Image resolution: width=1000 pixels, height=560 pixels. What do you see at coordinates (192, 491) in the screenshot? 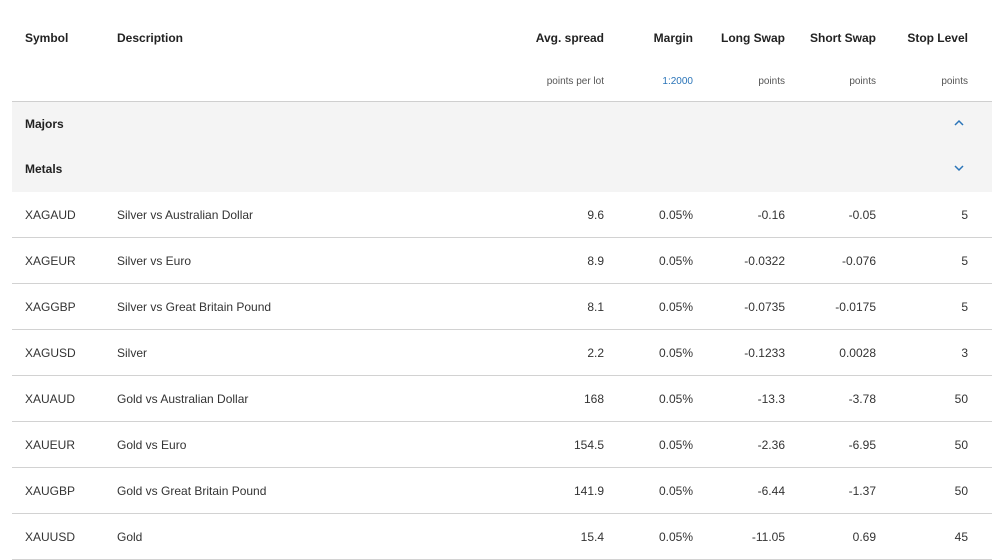
I see `cell-description: Gold vs Great Britain Pound` at bounding box center [192, 491].